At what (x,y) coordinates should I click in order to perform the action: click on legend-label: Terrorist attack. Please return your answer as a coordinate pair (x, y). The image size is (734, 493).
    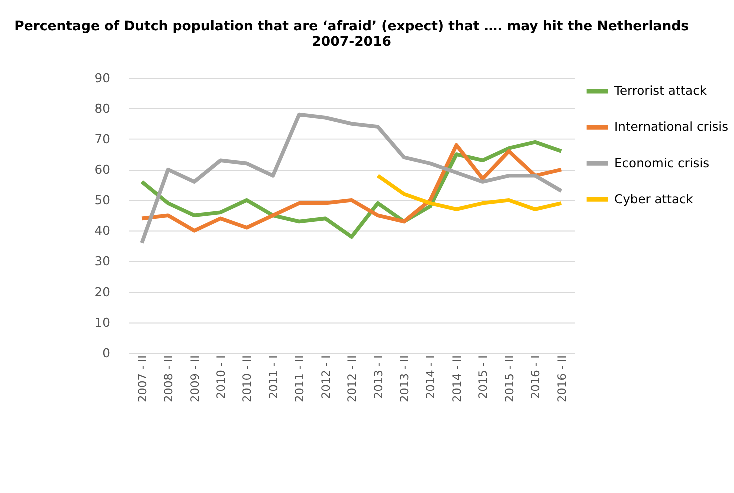
    Looking at the image, I should click on (661, 91).